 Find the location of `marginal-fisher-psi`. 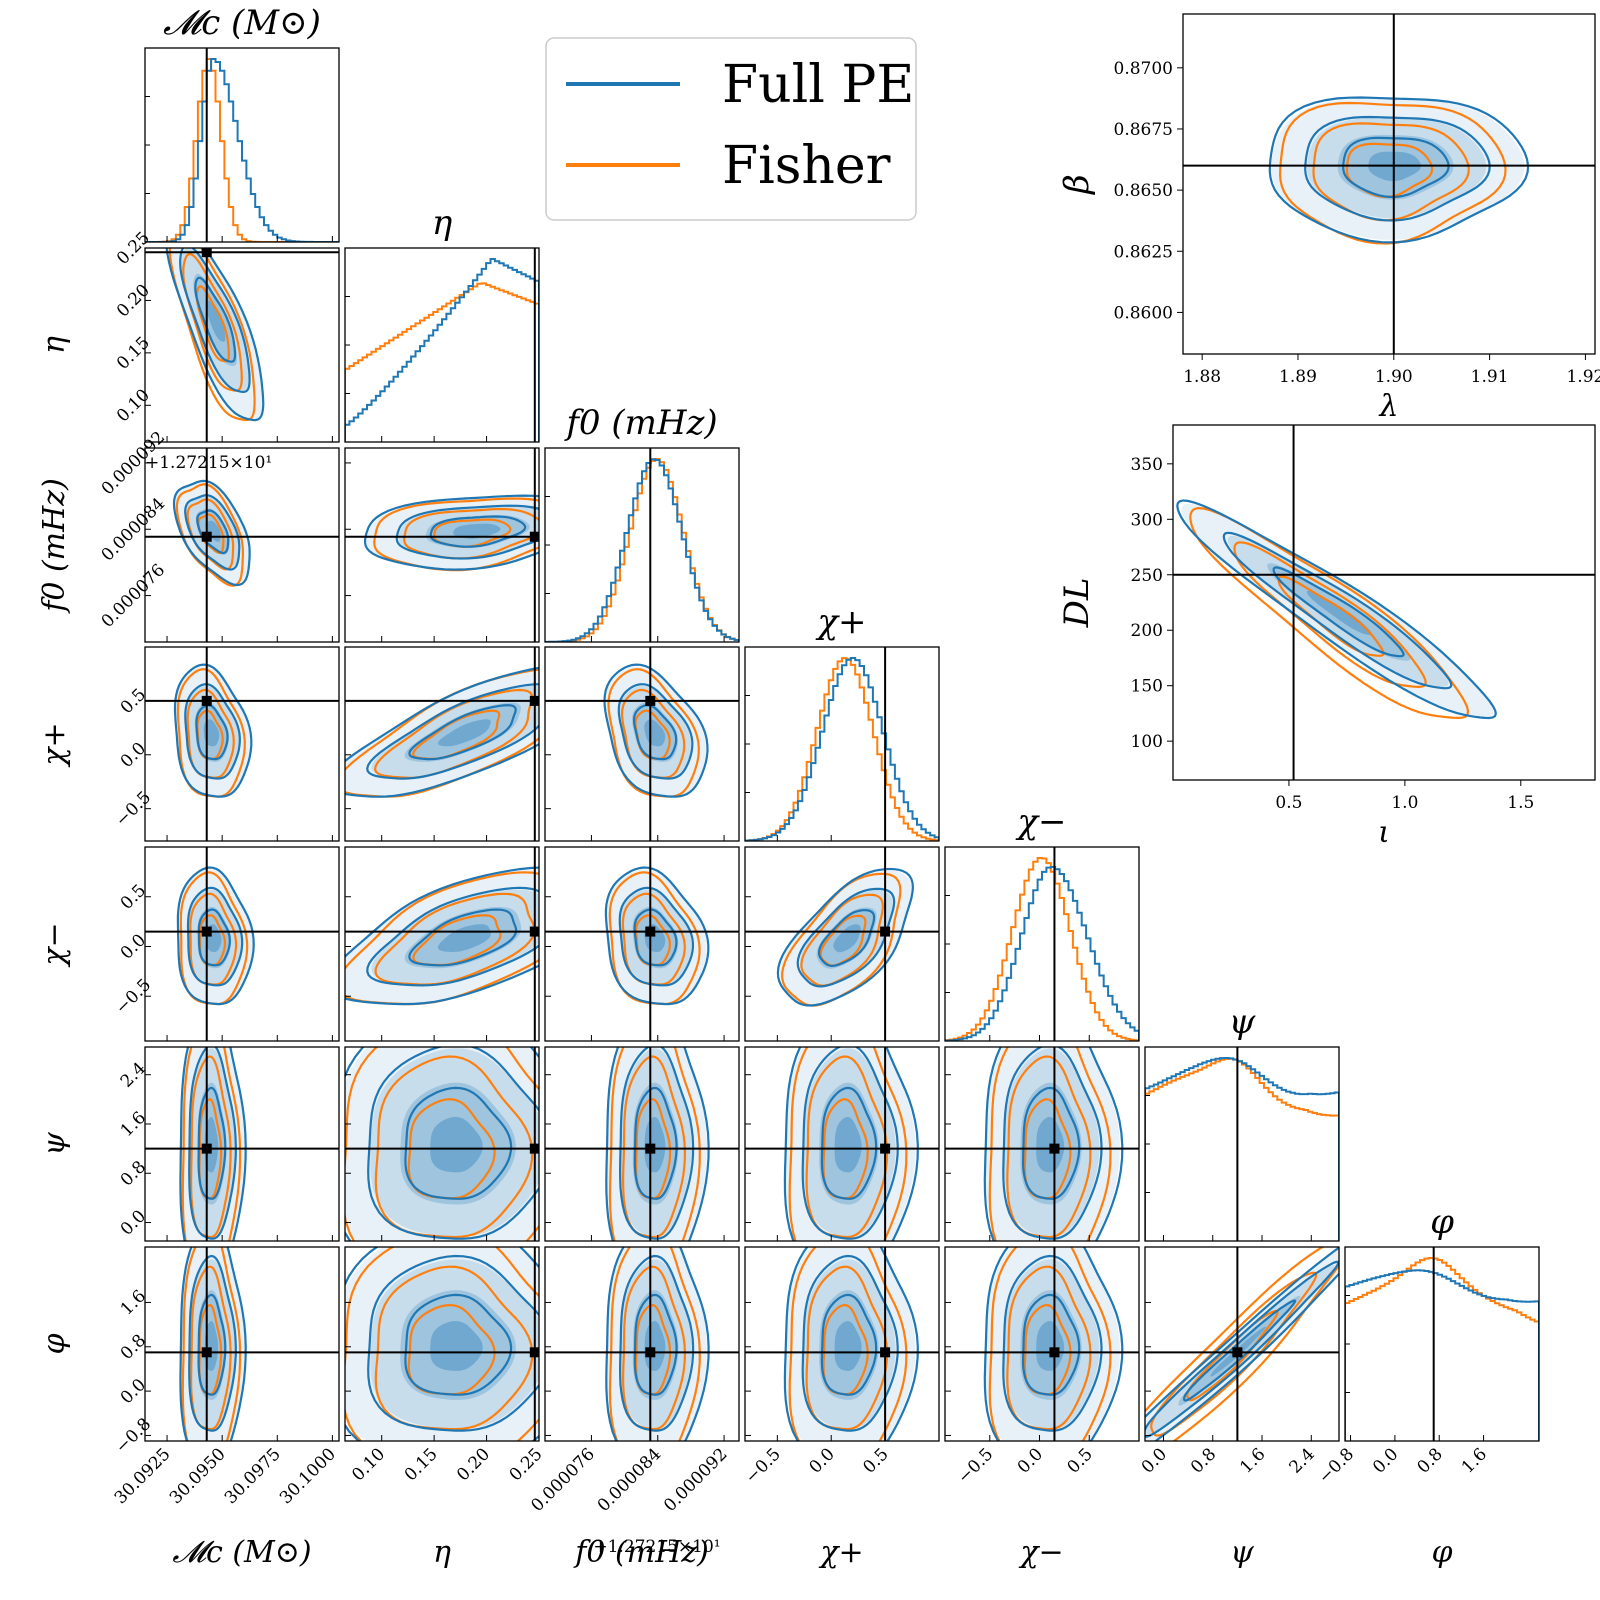

marginal-fisher-psi is located at coordinates (1242, 1149).